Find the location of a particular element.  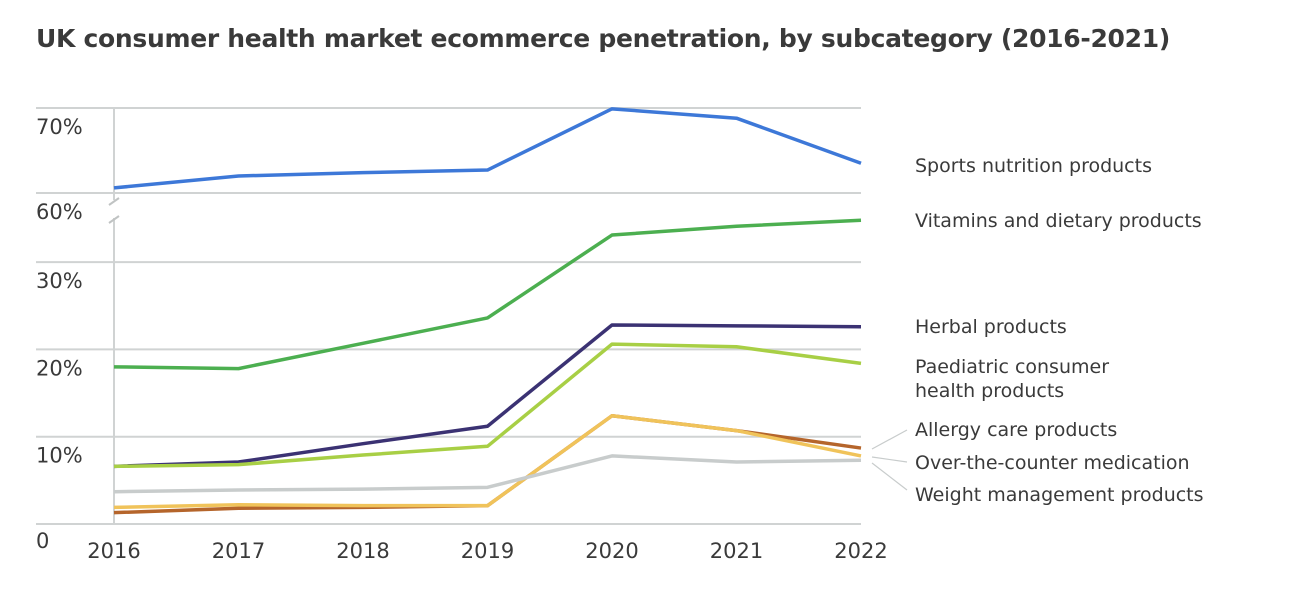

x-tick-label: 2017 is located at coordinates (238, 551).